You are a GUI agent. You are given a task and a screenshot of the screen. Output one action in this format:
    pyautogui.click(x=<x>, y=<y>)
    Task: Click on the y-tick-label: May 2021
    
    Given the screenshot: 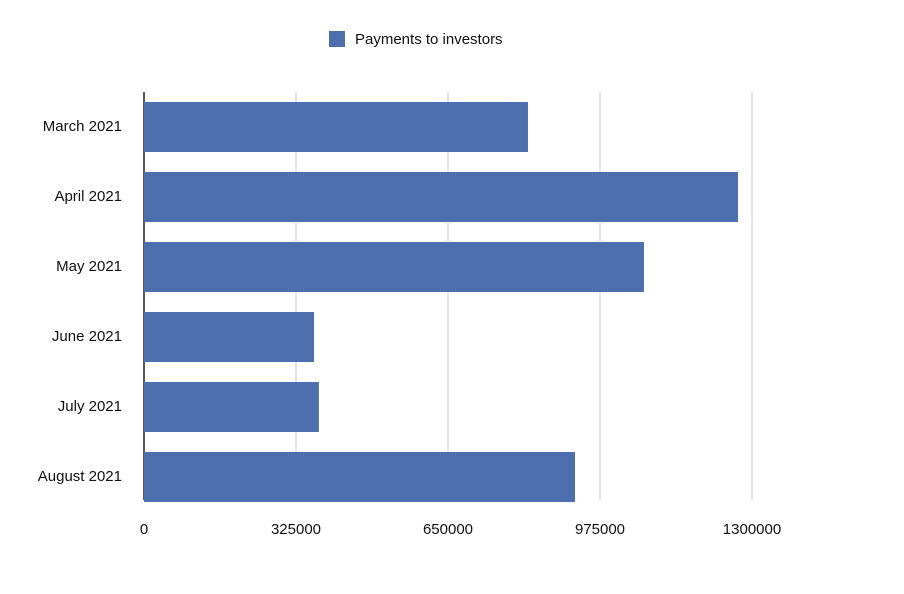 What is the action you would take?
    pyautogui.click(x=89, y=266)
    